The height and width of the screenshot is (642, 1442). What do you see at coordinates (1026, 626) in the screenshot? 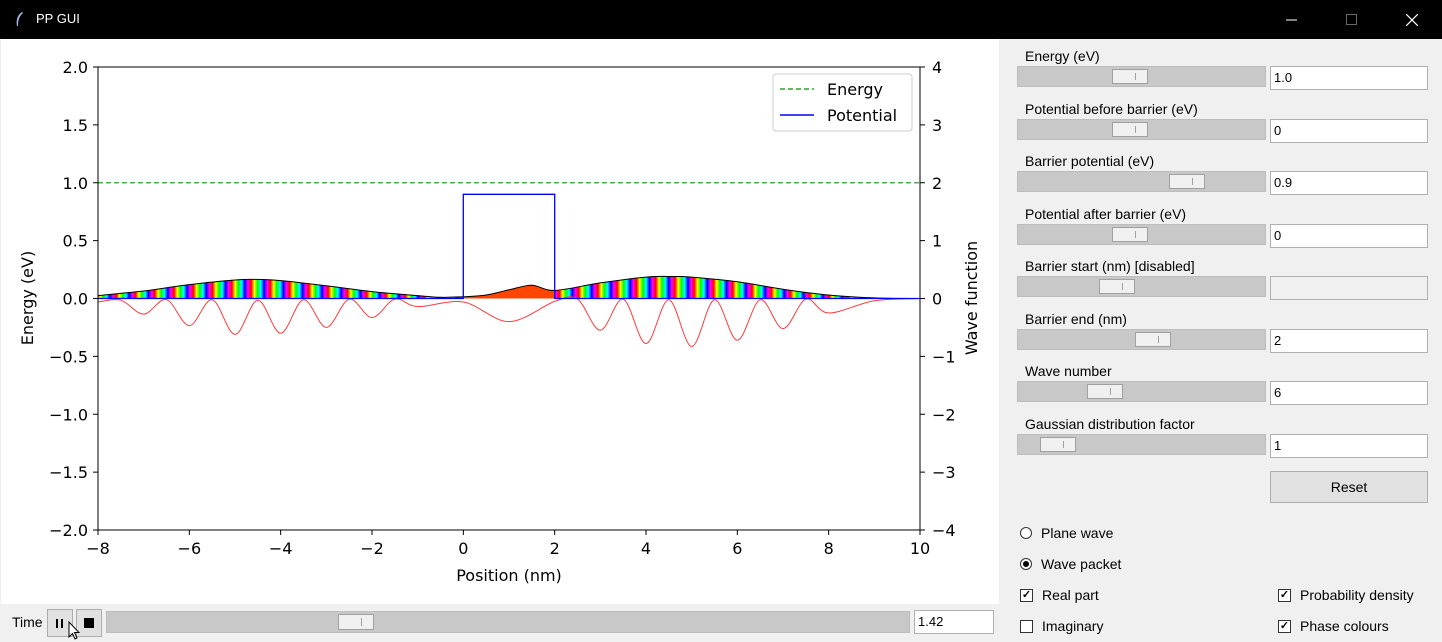
I see `imaginary-checkbox` at bounding box center [1026, 626].